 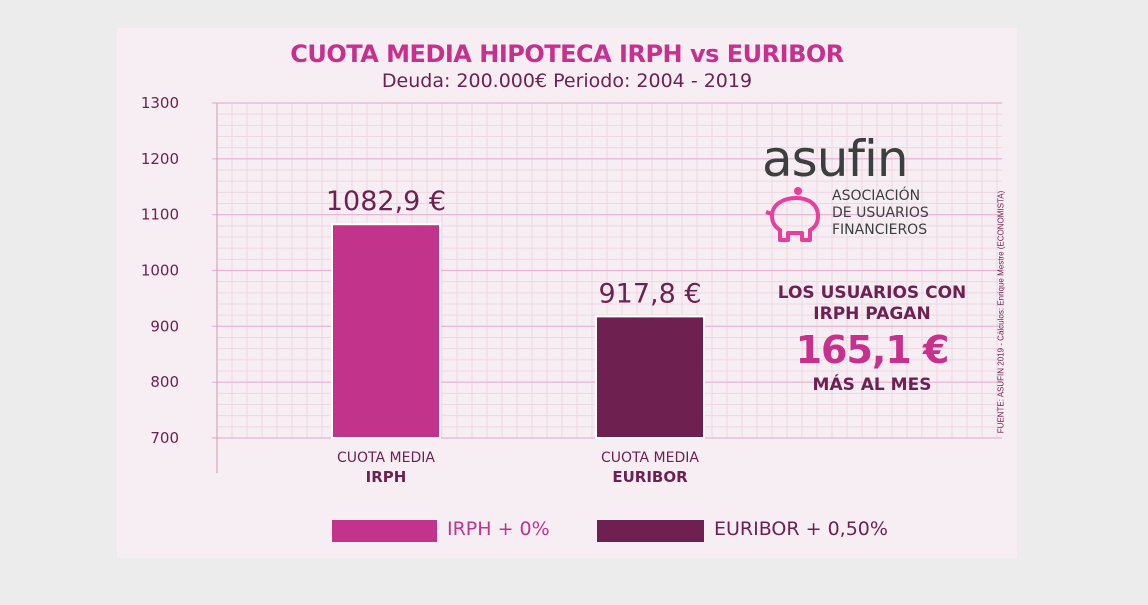 What do you see at coordinates (880, 213) in the screenshot?
I see `logo-tagline-line: DE USUARIOS` at bounding box center [880, 213].